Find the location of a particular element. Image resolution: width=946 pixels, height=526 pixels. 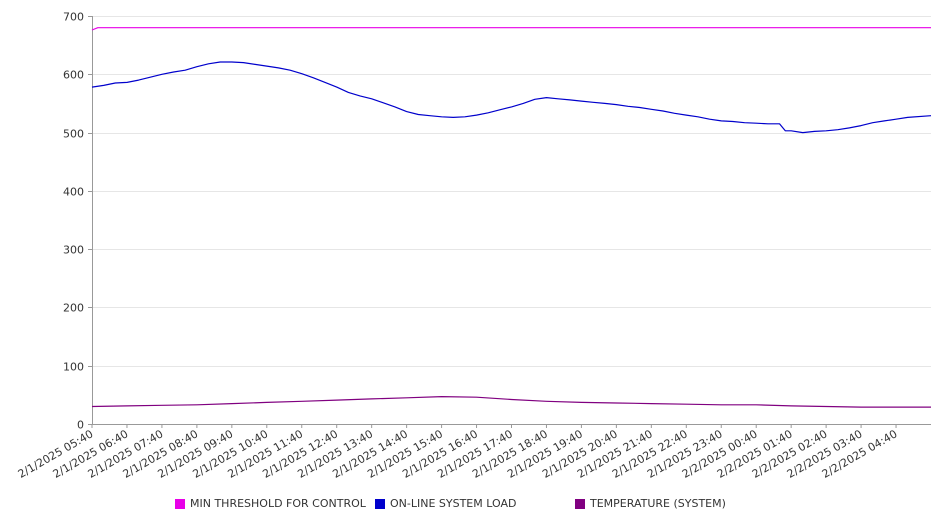

legend-label: MIN THRESHOLD FOR CONTROL is located at coordinates (278, 503).